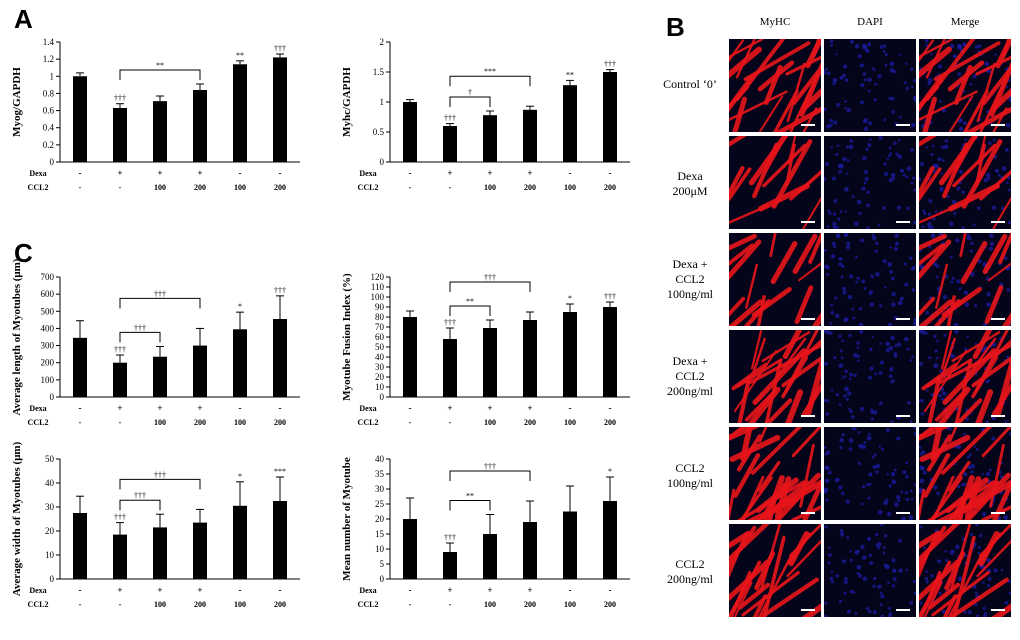 Image resolution: width=1020 pixels, height=640 pixels. What do you see at coordinates (200, 422) in the screenshot?
I see `condition-ccl2-value: 200` at bounding box center [200, 422].